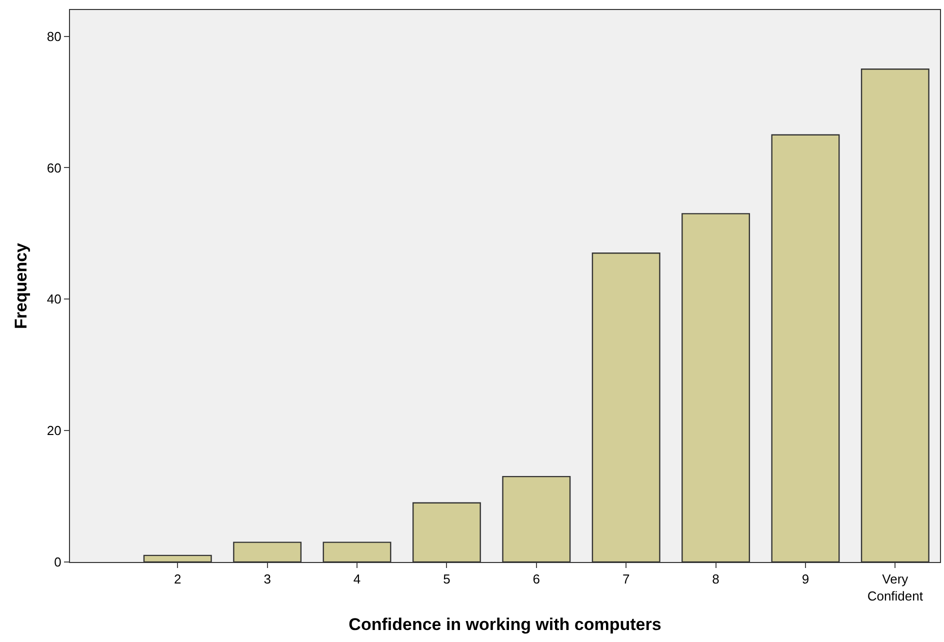 The image size is (944, 642). What do you see at coordinates (54, 36) in the screenshot?
I see `y-tick-label: 80` at bounding box center [54, 36].